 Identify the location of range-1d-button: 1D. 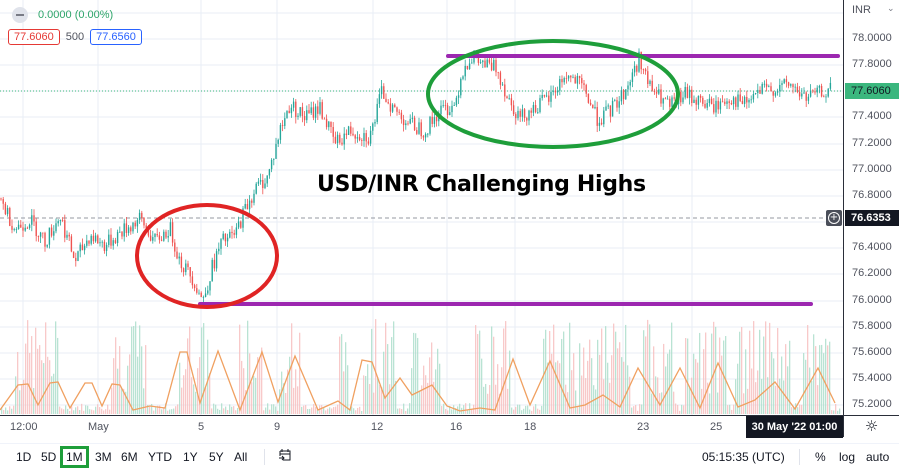
(24, 457).